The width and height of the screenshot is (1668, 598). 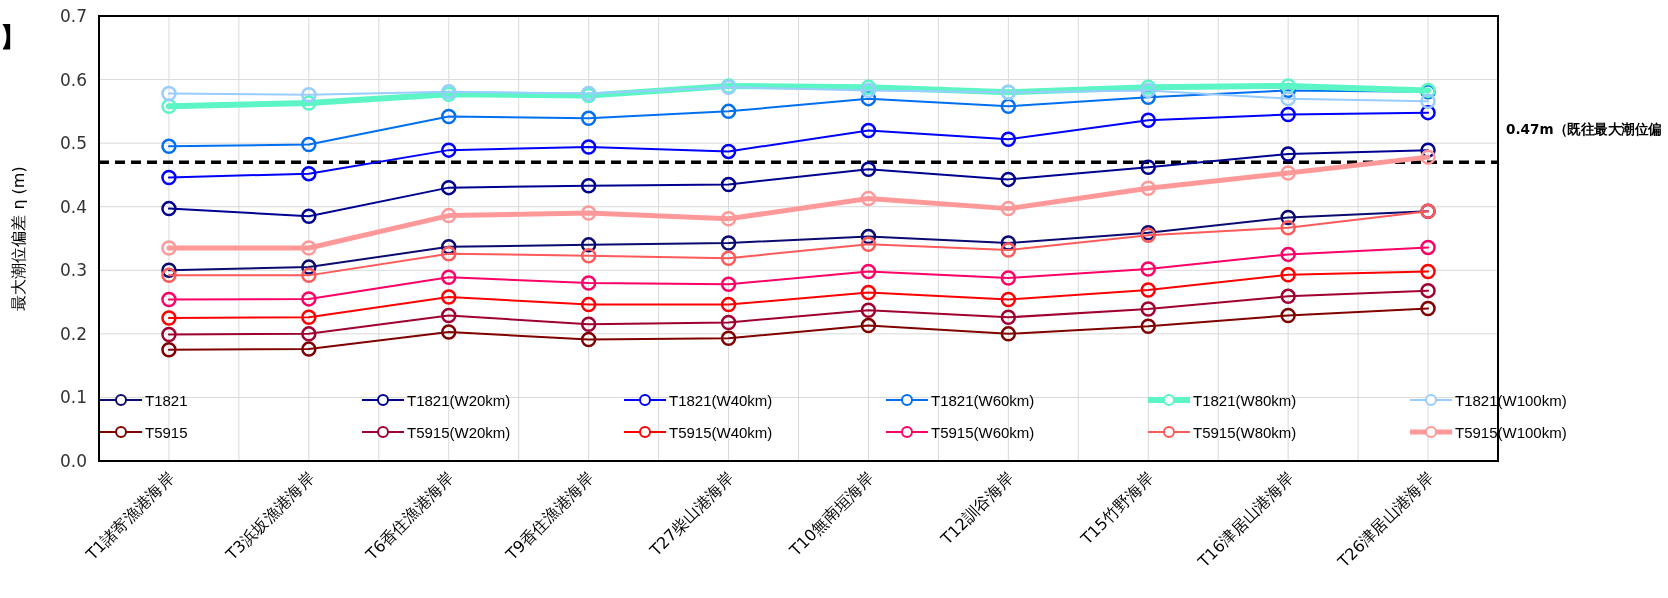 What do you see at coordinates (459, 432) in the screenshot?
I see `legend-label: T5915(W20km)` at bounding box center [459, 432].